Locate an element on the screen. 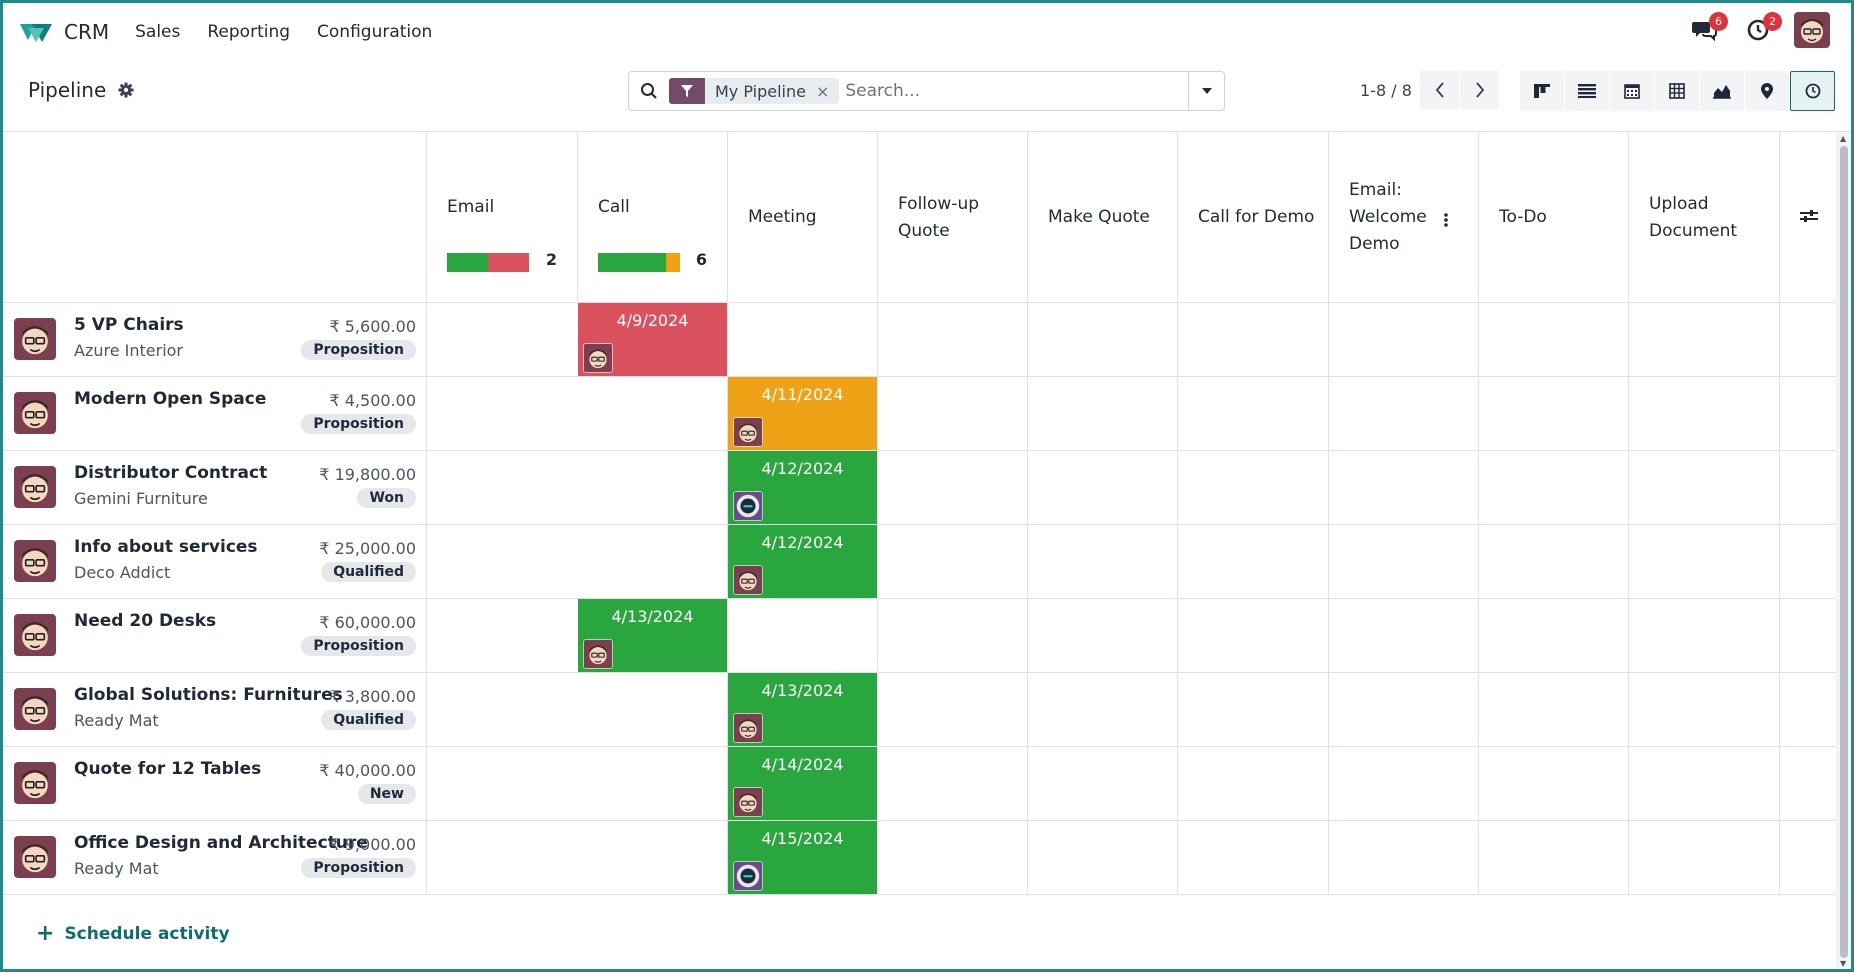 Image resolution: width=1854 pixels, height=972 pixels. progress-today is located at coordinates (673, 262).